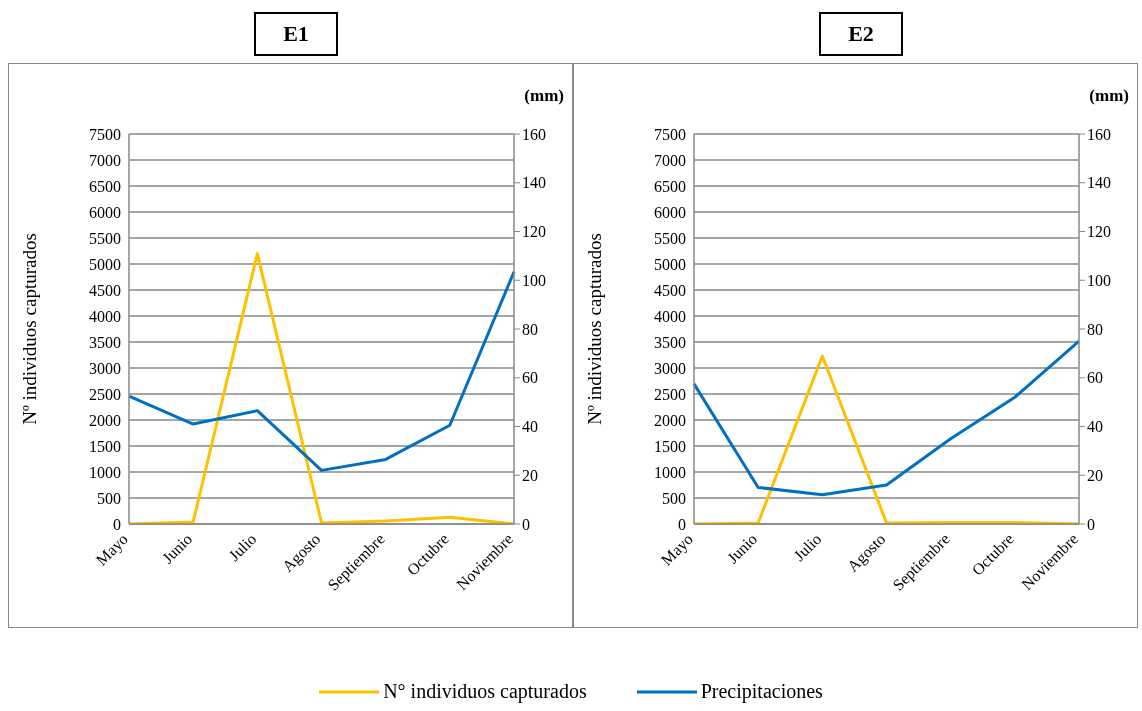 The width and height of the screenshot is (1142, 711). Describe the element at coordinates (296, 34) in the screenshot. I see `chart-title: E1` at that location.